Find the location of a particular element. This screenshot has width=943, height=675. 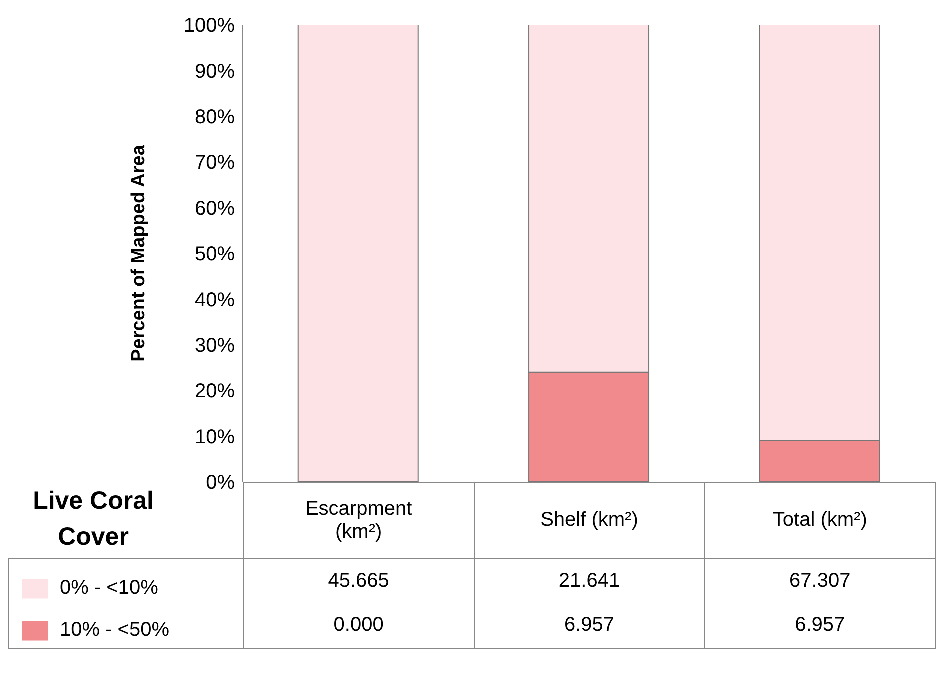

x-tick-label: Escarpment (km²) is located at coordinates (359, 520).